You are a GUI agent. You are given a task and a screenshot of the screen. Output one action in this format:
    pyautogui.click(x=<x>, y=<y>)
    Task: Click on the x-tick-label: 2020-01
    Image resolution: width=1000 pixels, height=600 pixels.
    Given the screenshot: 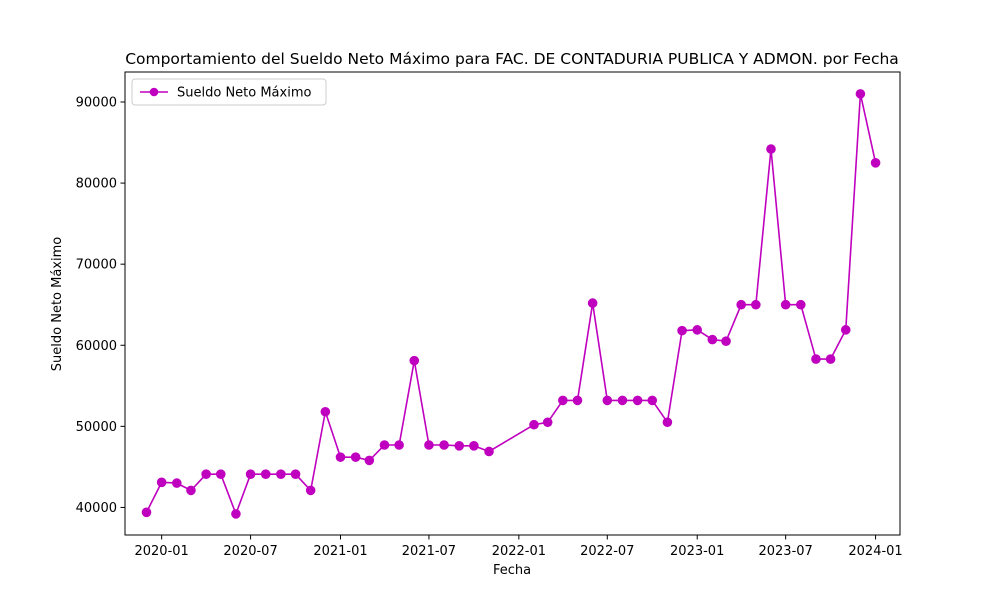 What is the action you would take?
    pyautogui.click(x=161, y=551)
    